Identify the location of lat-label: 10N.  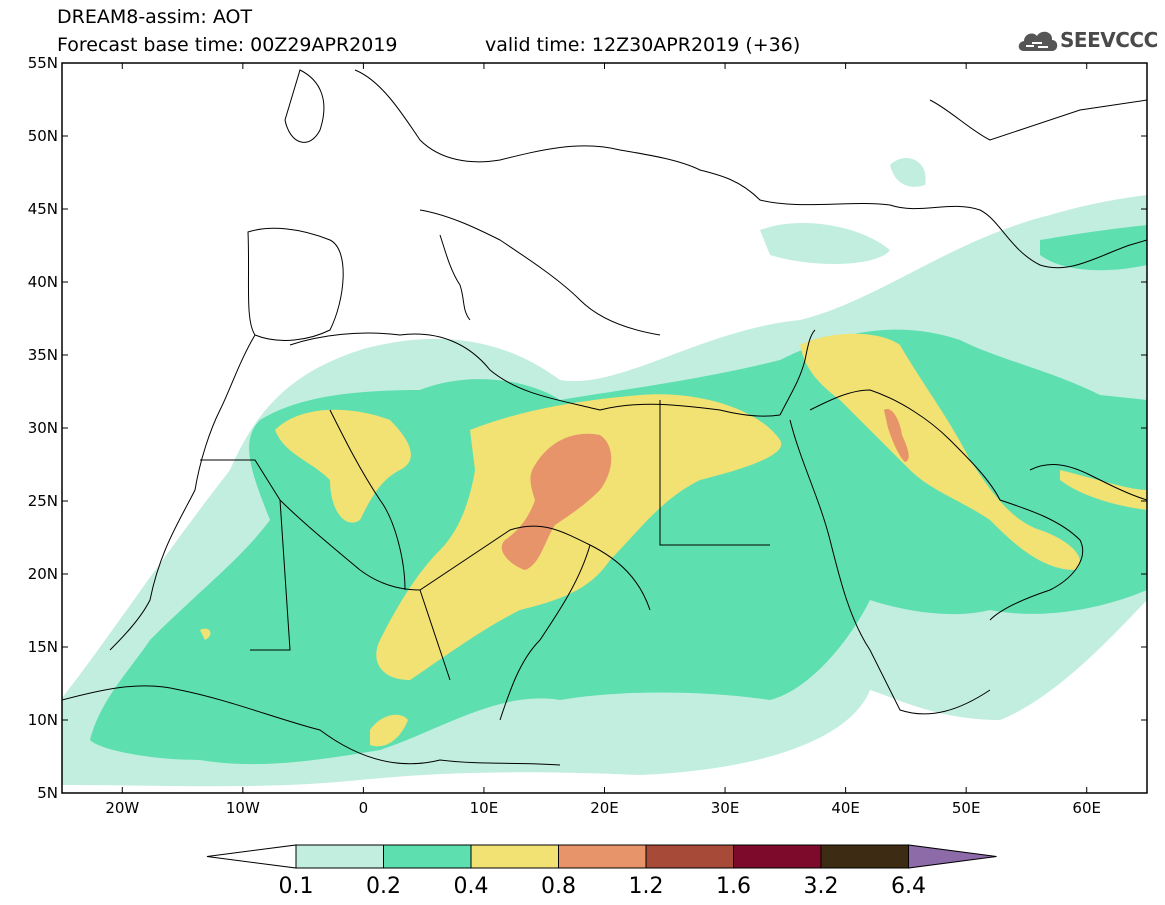
(43, 720).